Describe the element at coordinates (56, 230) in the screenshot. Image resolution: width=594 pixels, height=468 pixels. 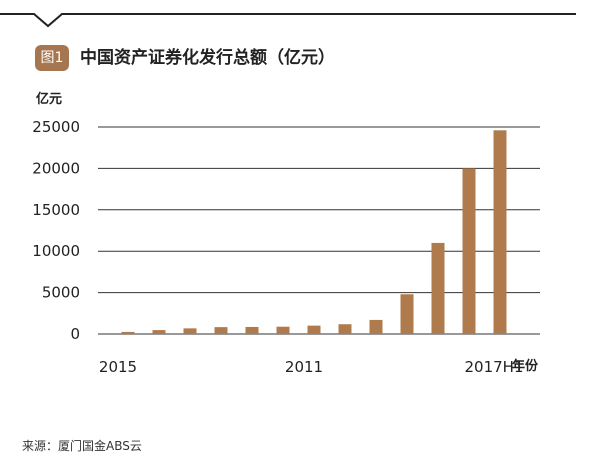
I see `y-tick-labels: 0 5000 10000 15000 20000 25000` at that location.